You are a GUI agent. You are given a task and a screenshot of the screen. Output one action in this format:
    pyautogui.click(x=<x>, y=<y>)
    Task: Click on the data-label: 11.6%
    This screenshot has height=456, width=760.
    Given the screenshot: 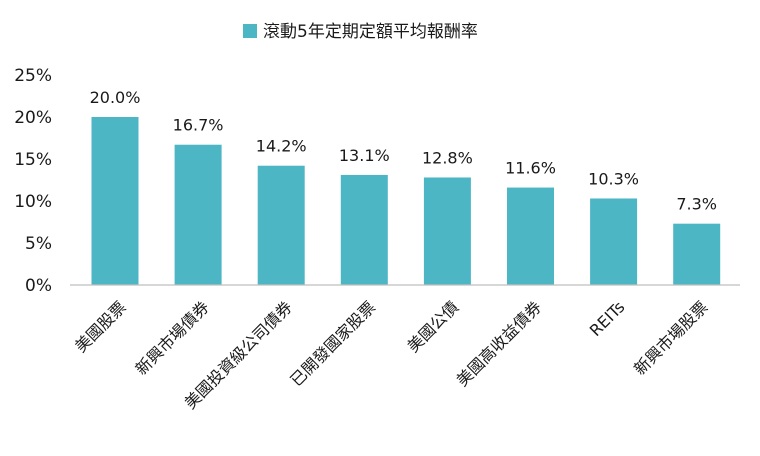 What is the action you would take?
    pyautogui.click(x=530, y=168)
    